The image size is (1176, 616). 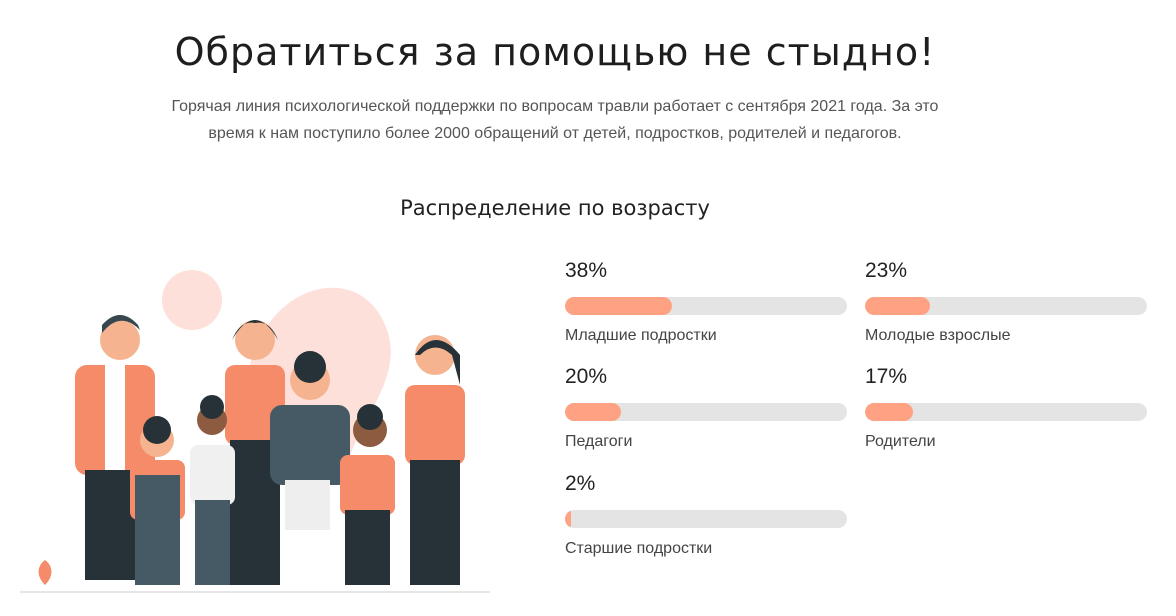 I want to click on stat-item: 20% Педагоги, so click(x=706, y=406).